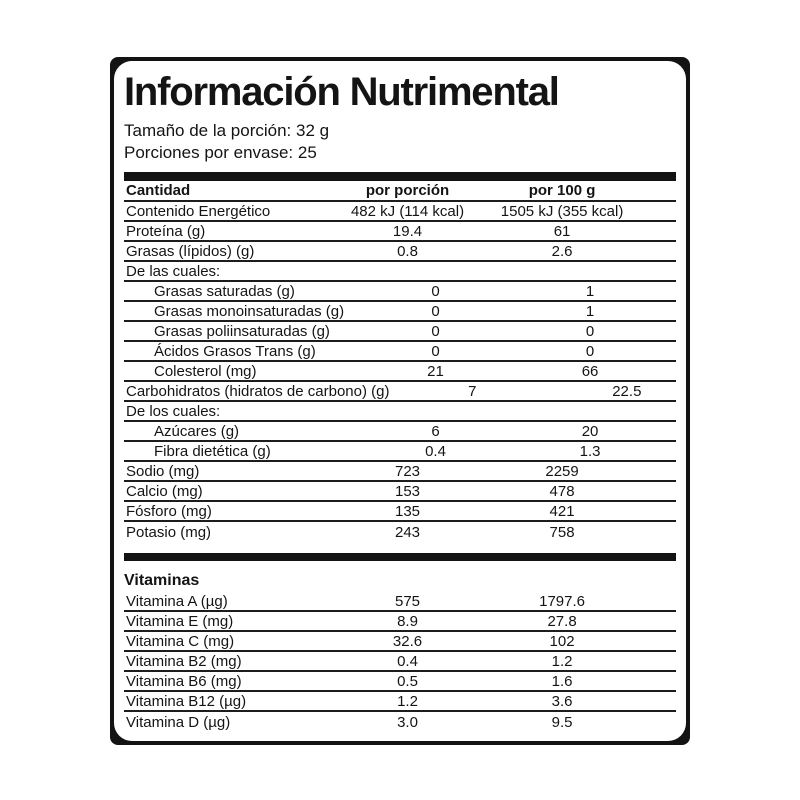 Image resolution: width=800 pixels, height=800 pixels. What do you see at coordinates (224, 291) in the screenshot?
I see `nutrient-name: Grasas saturadas (g)` at bounding box center [224, 291].